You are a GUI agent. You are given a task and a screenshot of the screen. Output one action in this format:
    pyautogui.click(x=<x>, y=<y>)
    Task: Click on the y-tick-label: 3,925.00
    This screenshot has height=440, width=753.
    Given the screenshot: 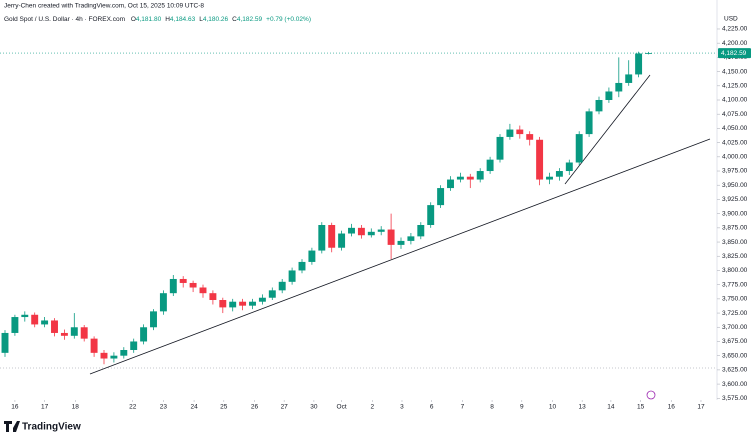 What is the action you would take?
    pyautogui.click(x=735, y=199)
    